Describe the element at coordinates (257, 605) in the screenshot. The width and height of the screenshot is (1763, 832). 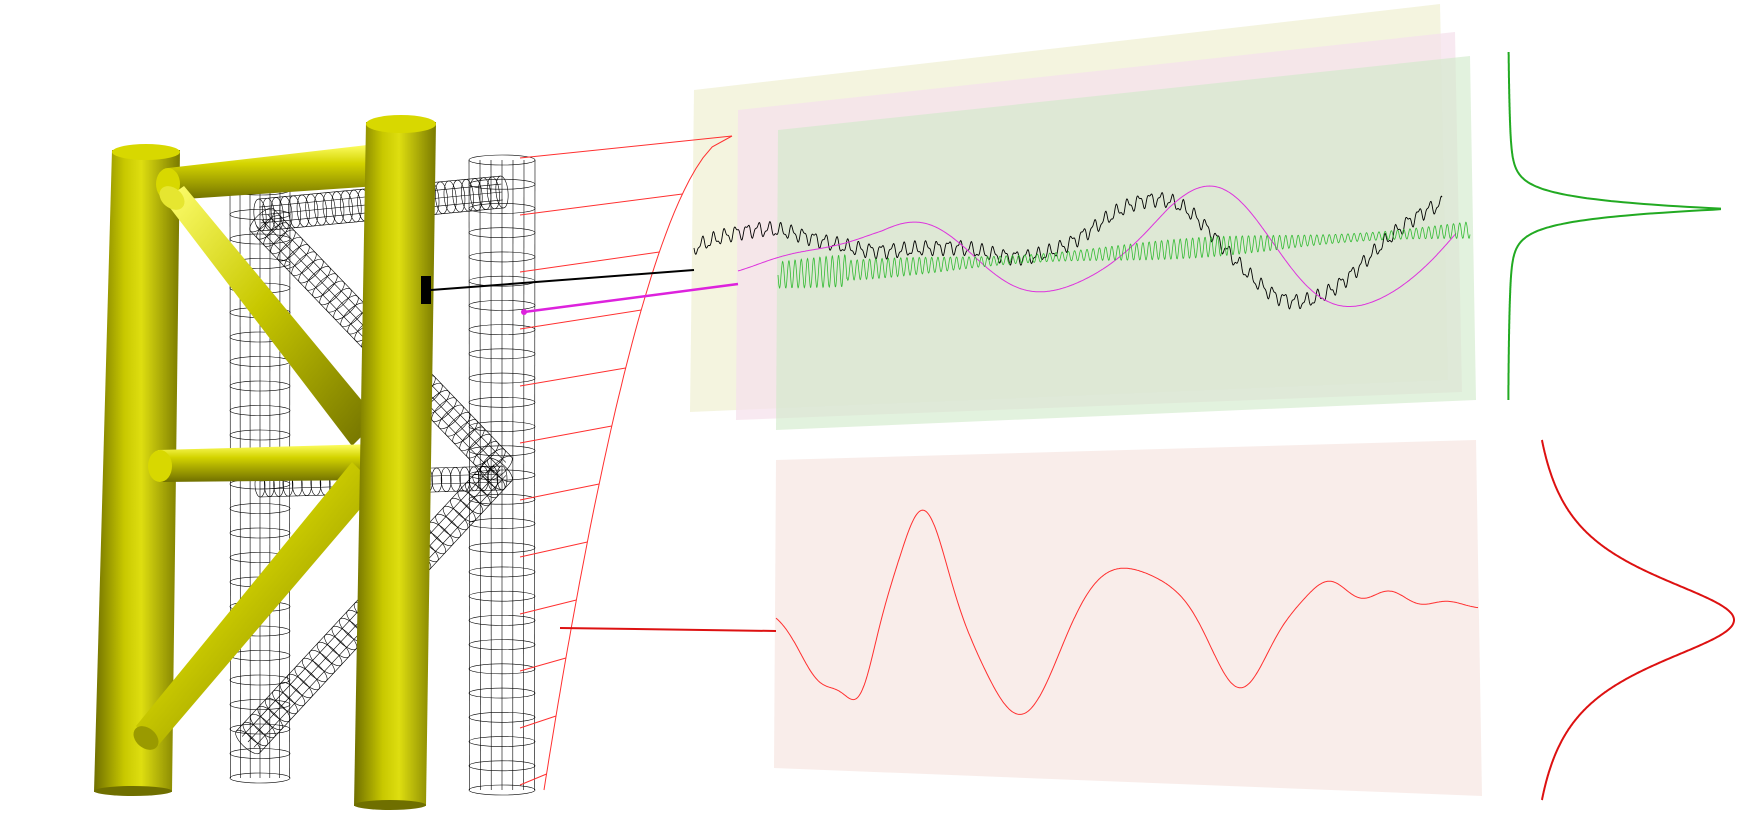
I see `lower-diagonal-brace` at that location.